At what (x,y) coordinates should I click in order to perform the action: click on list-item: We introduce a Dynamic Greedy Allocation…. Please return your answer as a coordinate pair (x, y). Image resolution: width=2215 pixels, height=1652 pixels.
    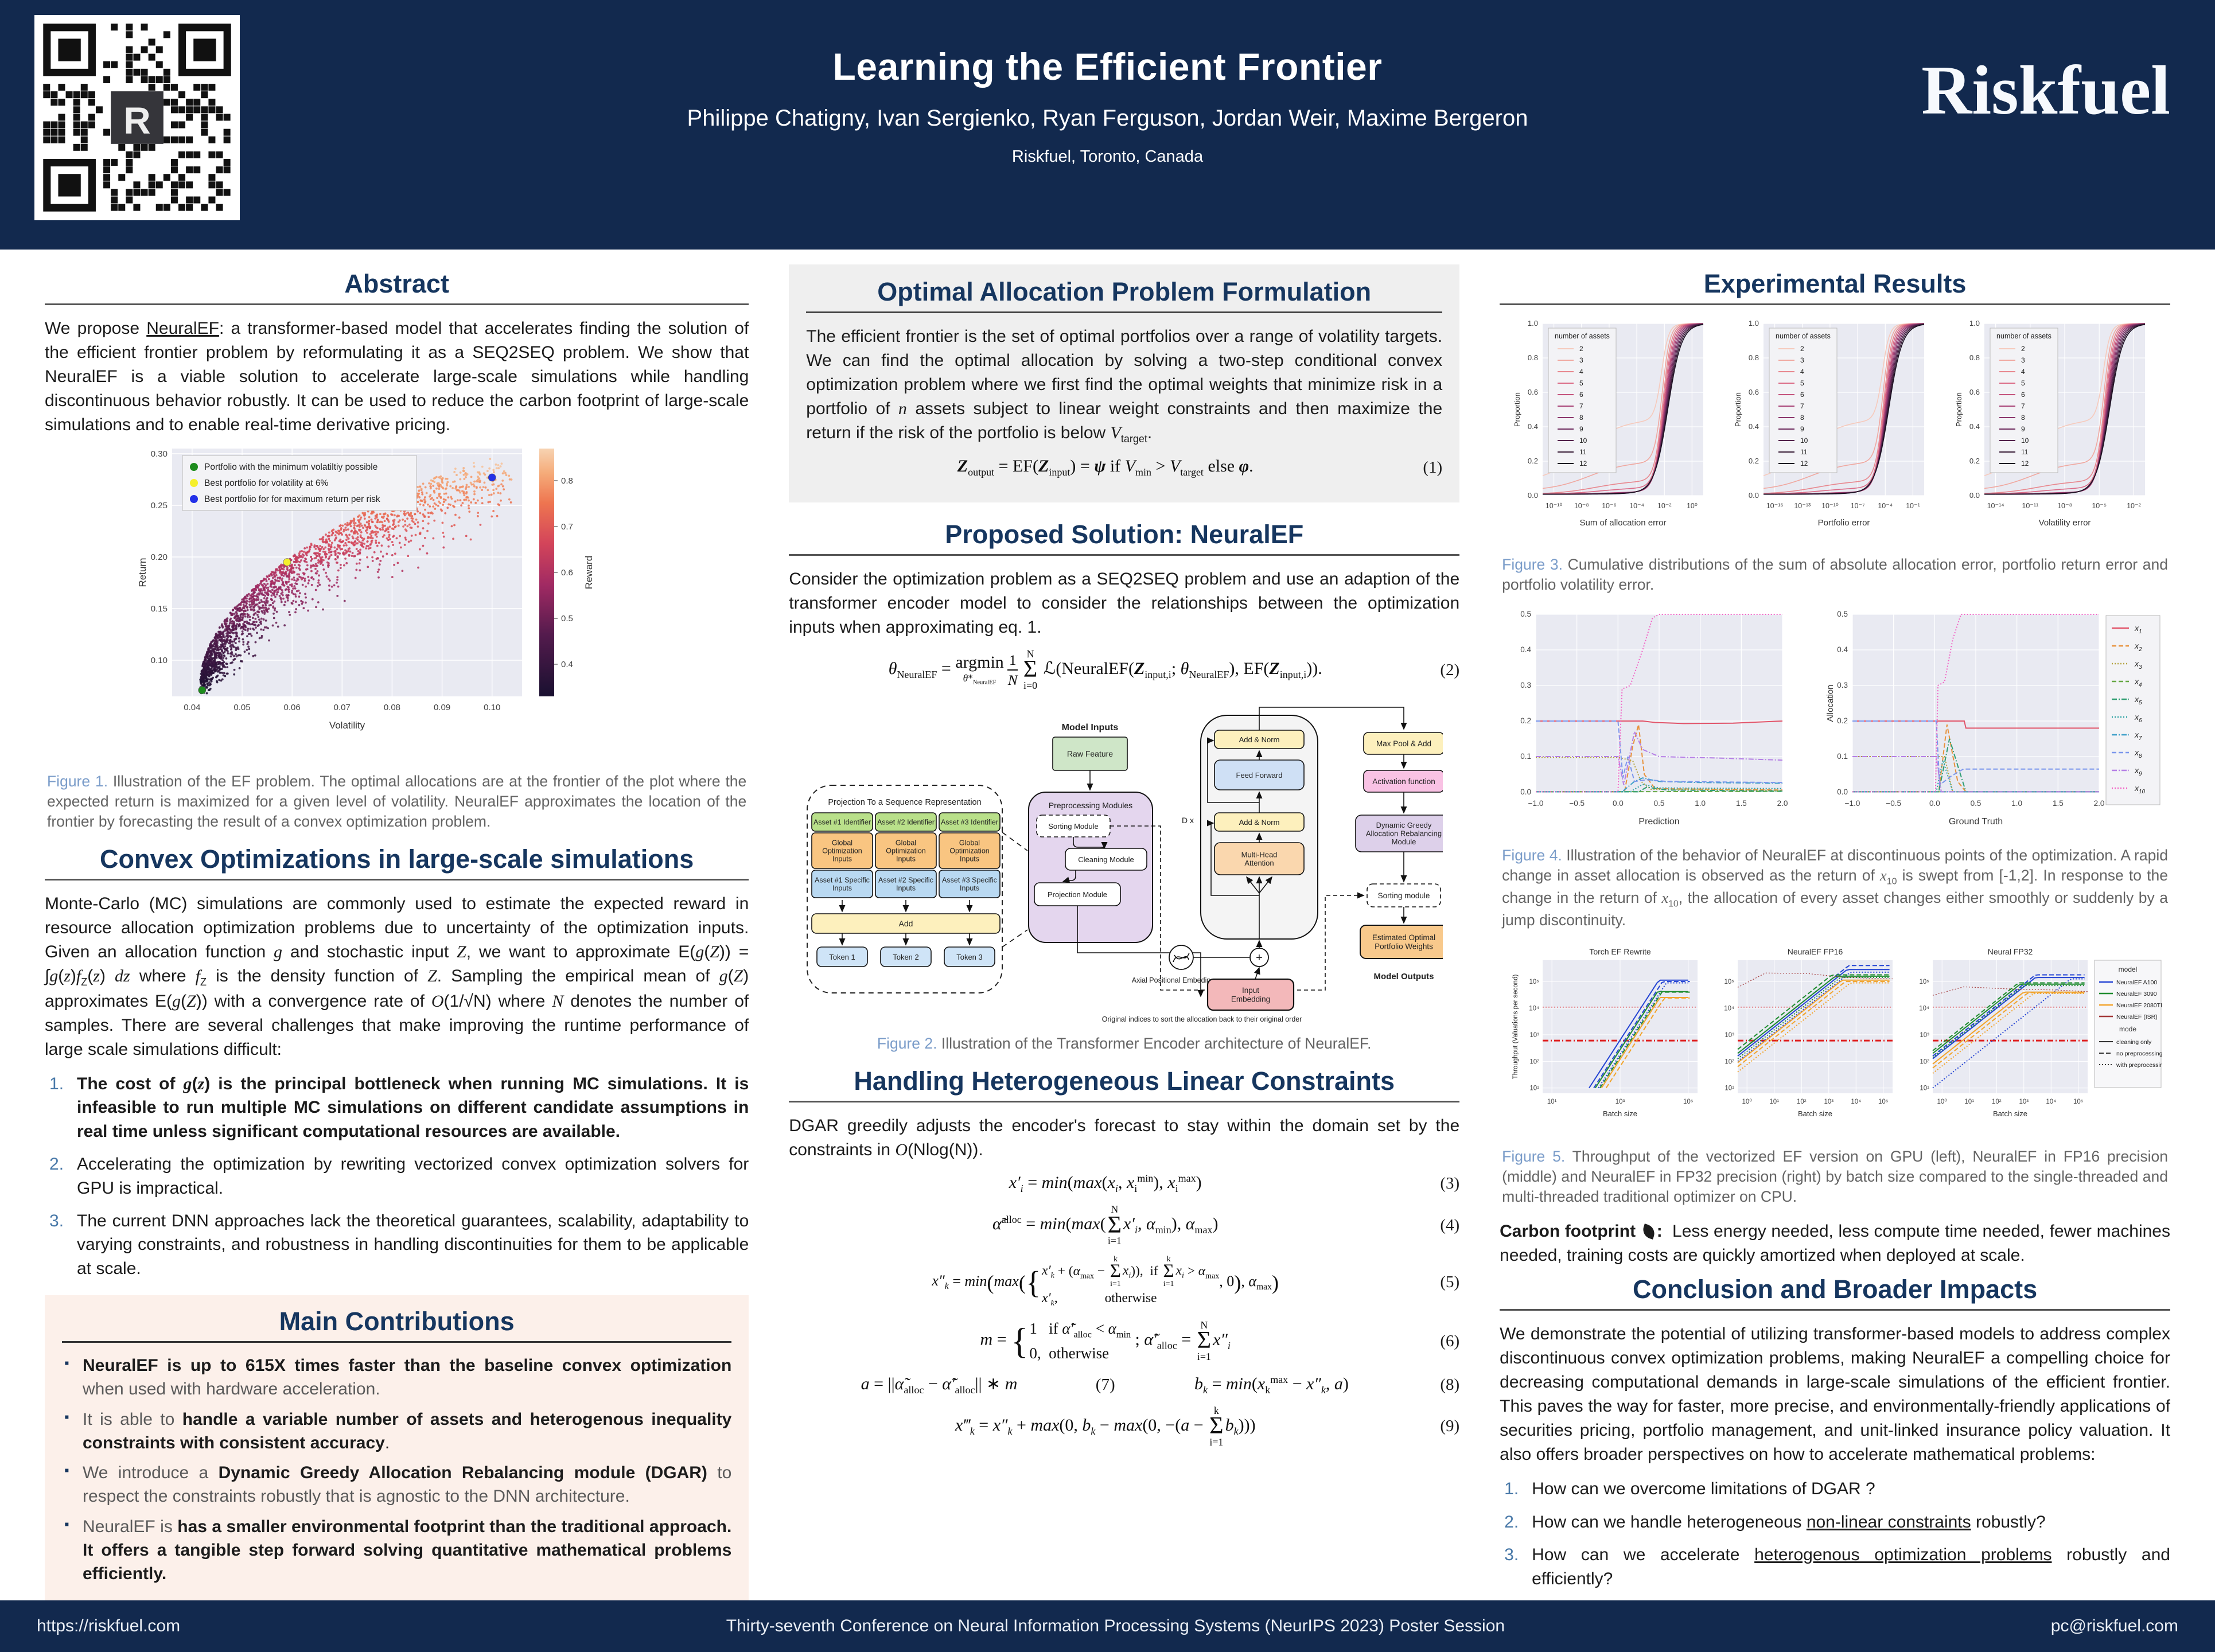
    Looking at the image, I should click on (397, 1485).